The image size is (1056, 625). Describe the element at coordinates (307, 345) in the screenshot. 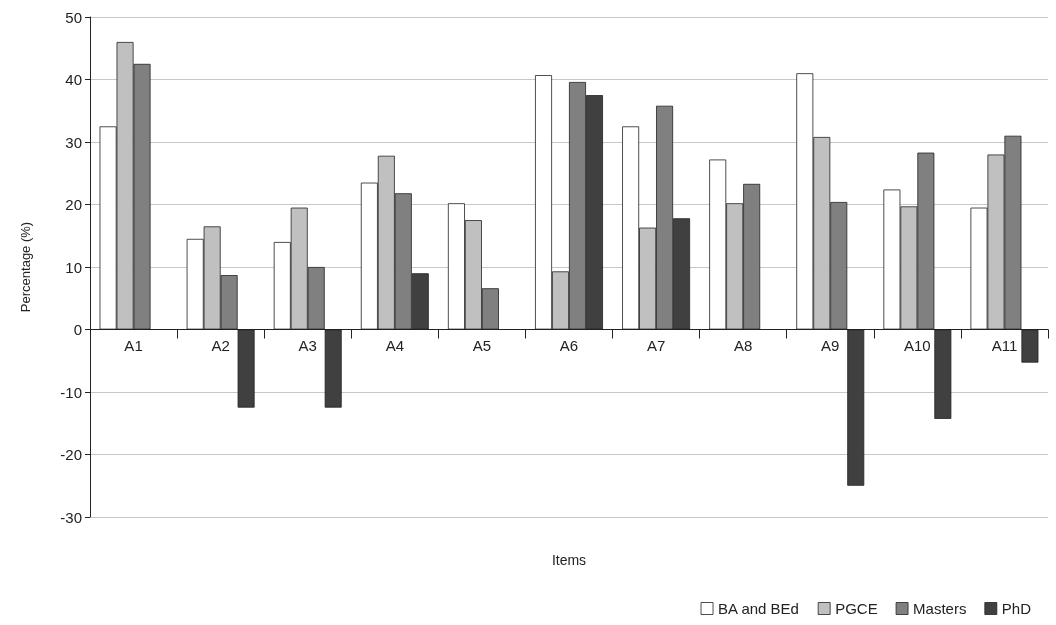

I see `x-tick-label: A3` at that location.